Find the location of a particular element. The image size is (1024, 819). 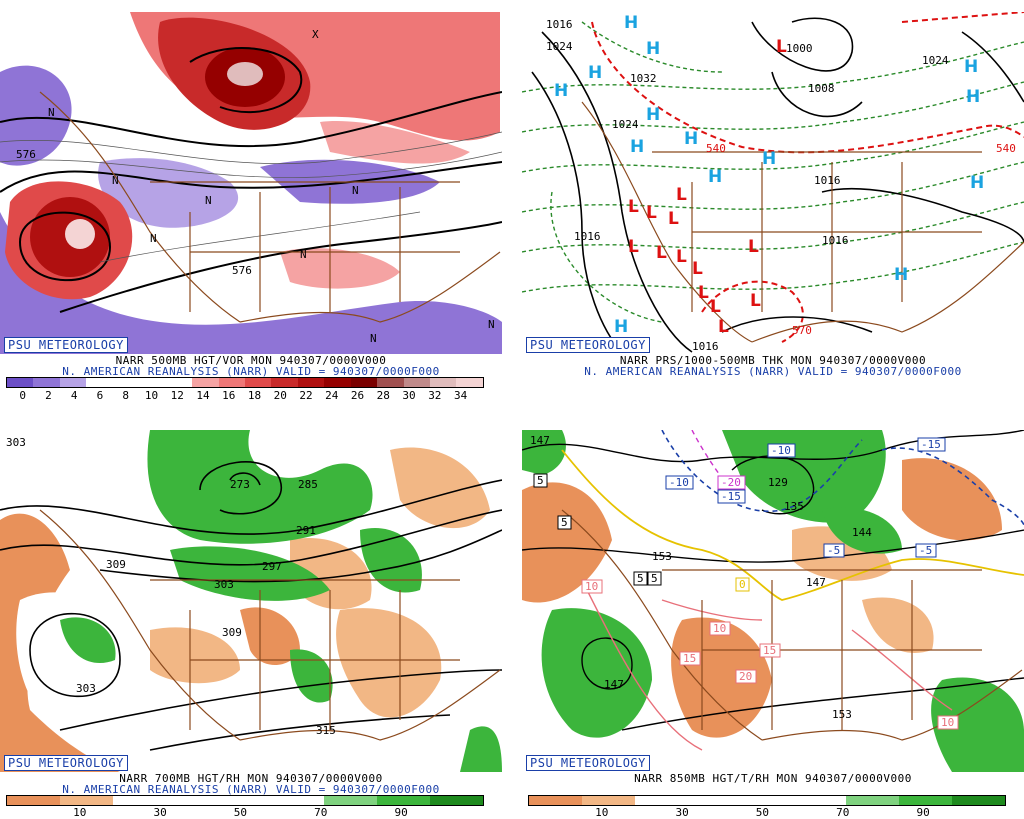

temperature-label: -10 is located at coordinates (679, 482).